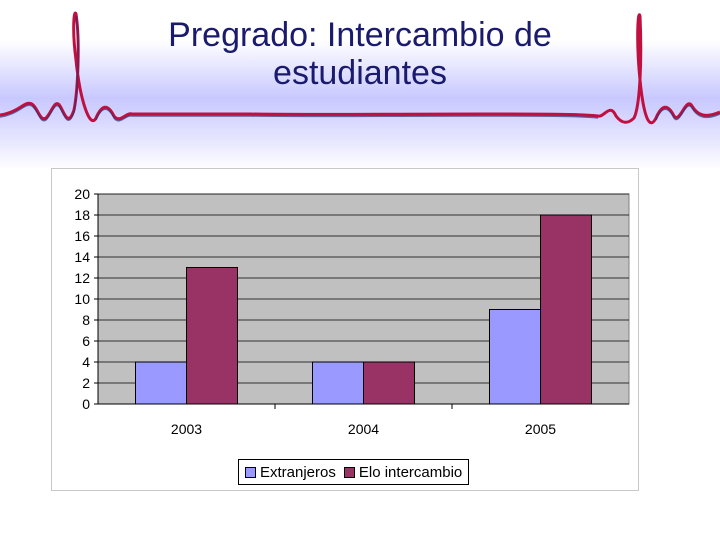  I want to click on x-tick-label: 2005, so click(540, 429).